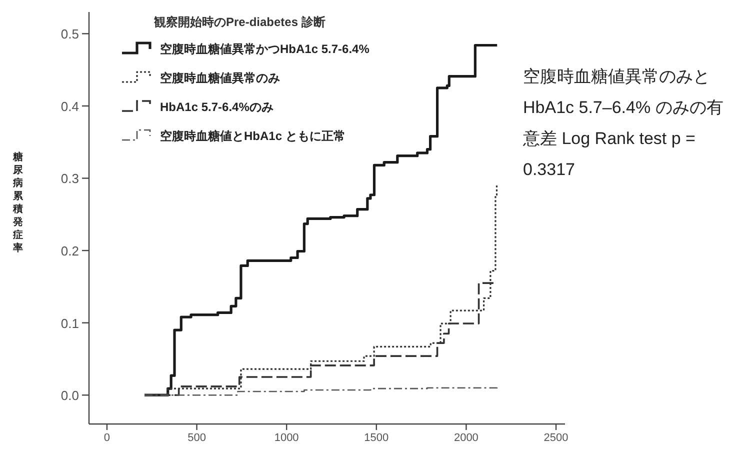  What do you see at coordinates (220, 78) in the screenshot?
I see `legend-label: 空腹時血糖値異常のみ` at bounding box center [220, 78].